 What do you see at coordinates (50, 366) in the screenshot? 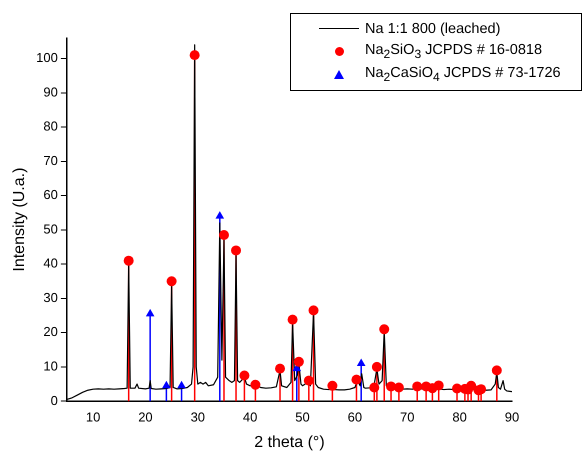
I see `y-tick-label: 10` at bounding box center [50, 366].